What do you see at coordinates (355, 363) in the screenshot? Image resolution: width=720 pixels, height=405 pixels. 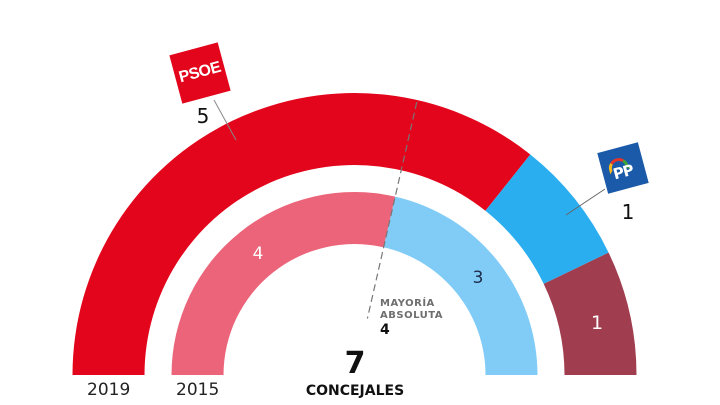 I see `total-seats-value: 7` at bounding box center [355, 363].